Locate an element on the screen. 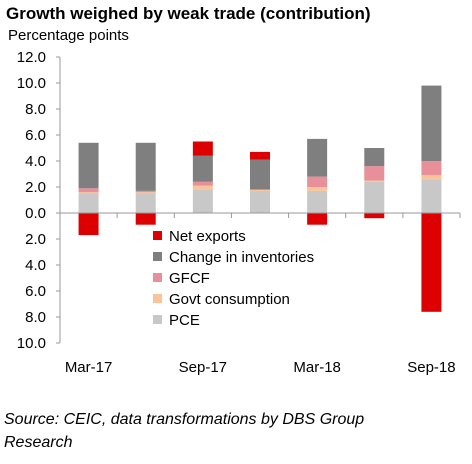  legend-label-change-in-inventories: Change in inventories is located at coordinates (241, 257).